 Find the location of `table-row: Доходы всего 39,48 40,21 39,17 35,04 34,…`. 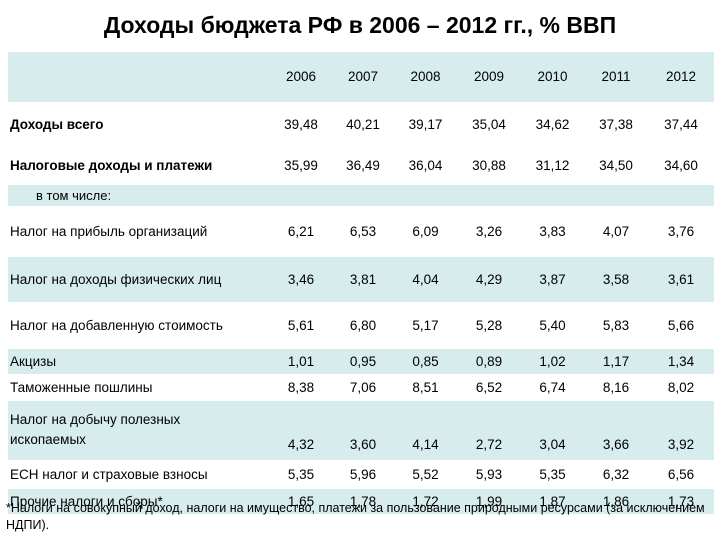

table-row: Доходы всего 39,48 40,21 39,17 35,04 34,… is located at coordinates (361, 124).